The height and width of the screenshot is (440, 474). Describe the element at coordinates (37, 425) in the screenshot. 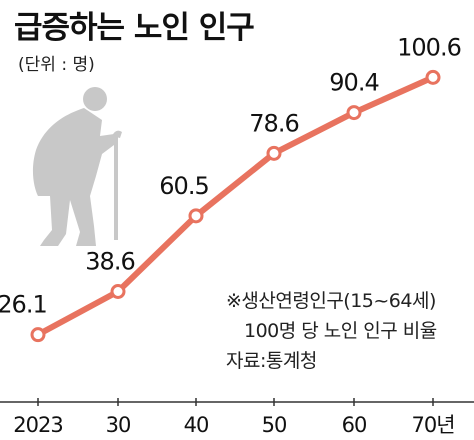

I see `x-tick-label-0: 2023` at that location.